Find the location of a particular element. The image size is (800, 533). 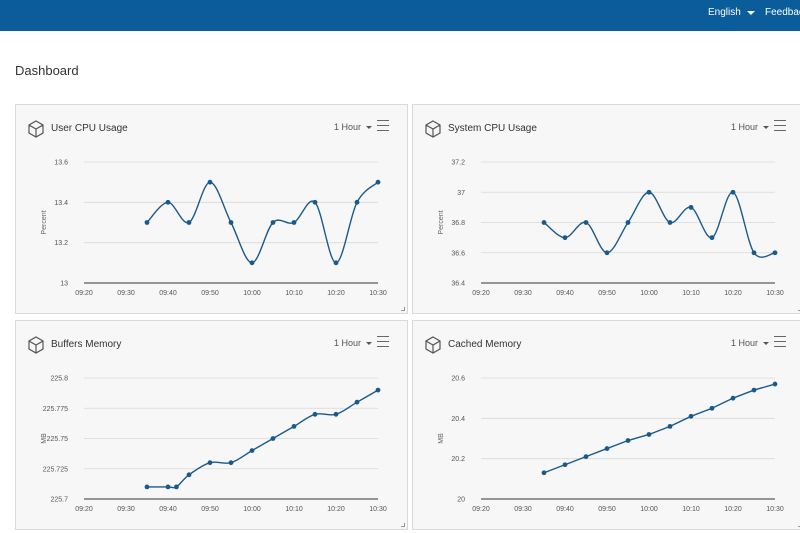

x-tick-label: 09:50 is located at coordinates (607, 293).